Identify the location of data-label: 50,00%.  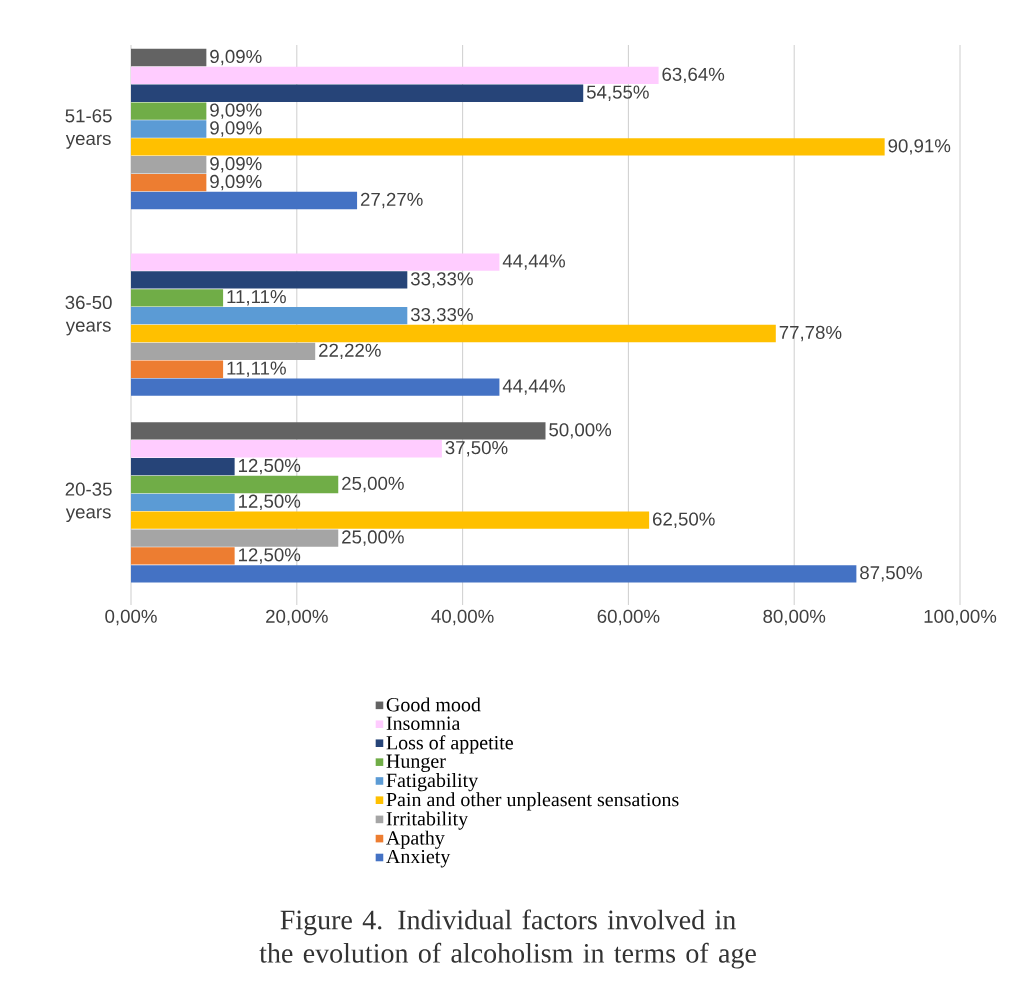
(580, 431).